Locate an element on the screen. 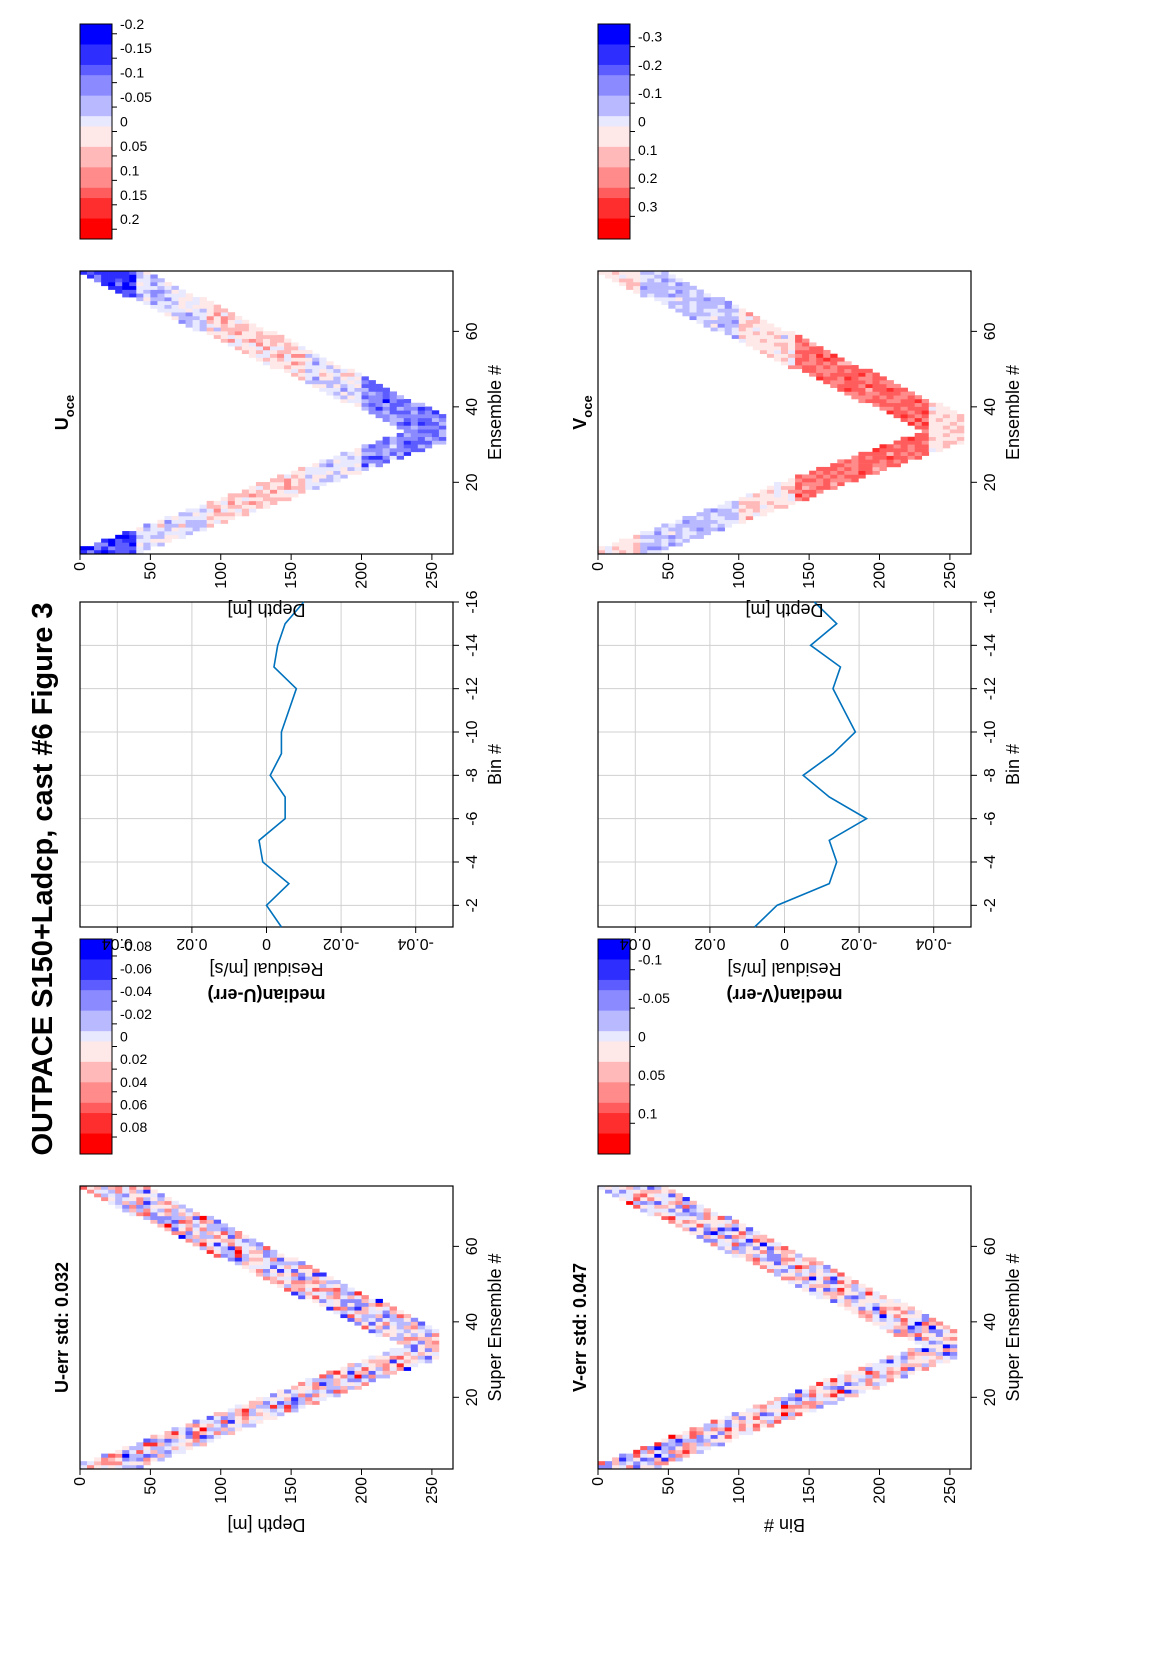 This screenshot has width=1165, height=1679. u_err-xlabel: Super Ensemble # is located at coordinates (495, 1327).